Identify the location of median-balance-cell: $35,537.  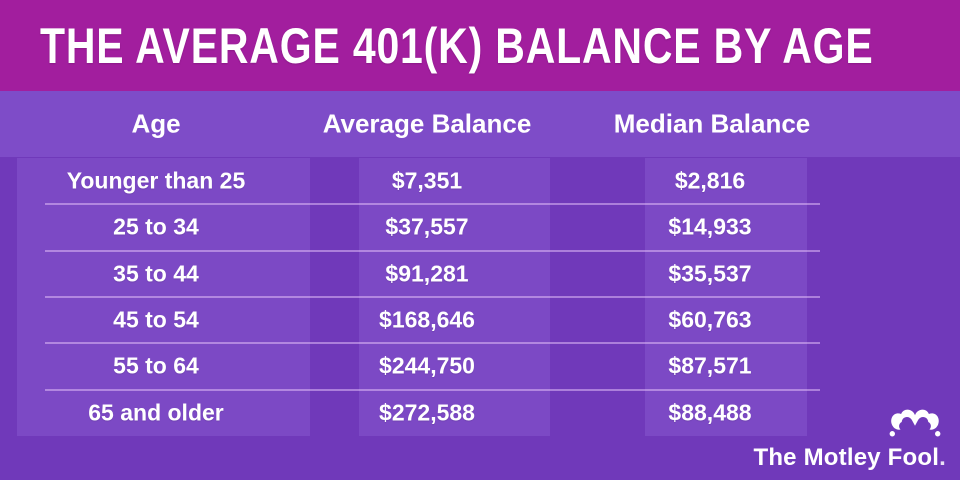
(710, 273).